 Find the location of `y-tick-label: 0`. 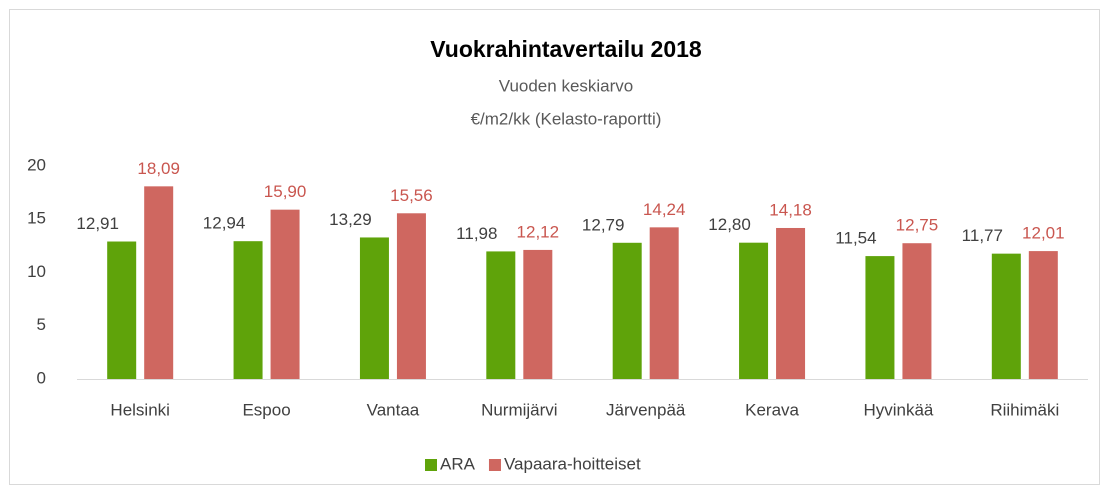

y-tick-label: 0 is located at coordinates (41, 377).